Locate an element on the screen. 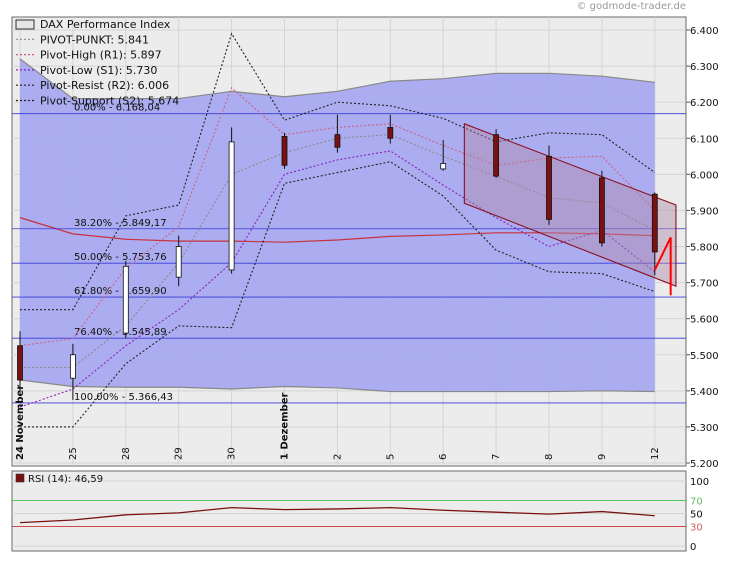 The width and height of the screenshot is (730, 565). x-tick-label: 29 is located at coordinates (179, 453).